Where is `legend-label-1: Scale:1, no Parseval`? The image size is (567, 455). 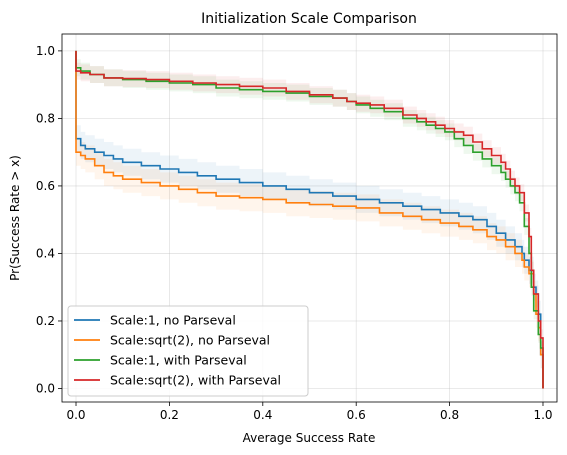 legend-label-1: Scale:1, no Parseval is located at coordinates (173, 320).